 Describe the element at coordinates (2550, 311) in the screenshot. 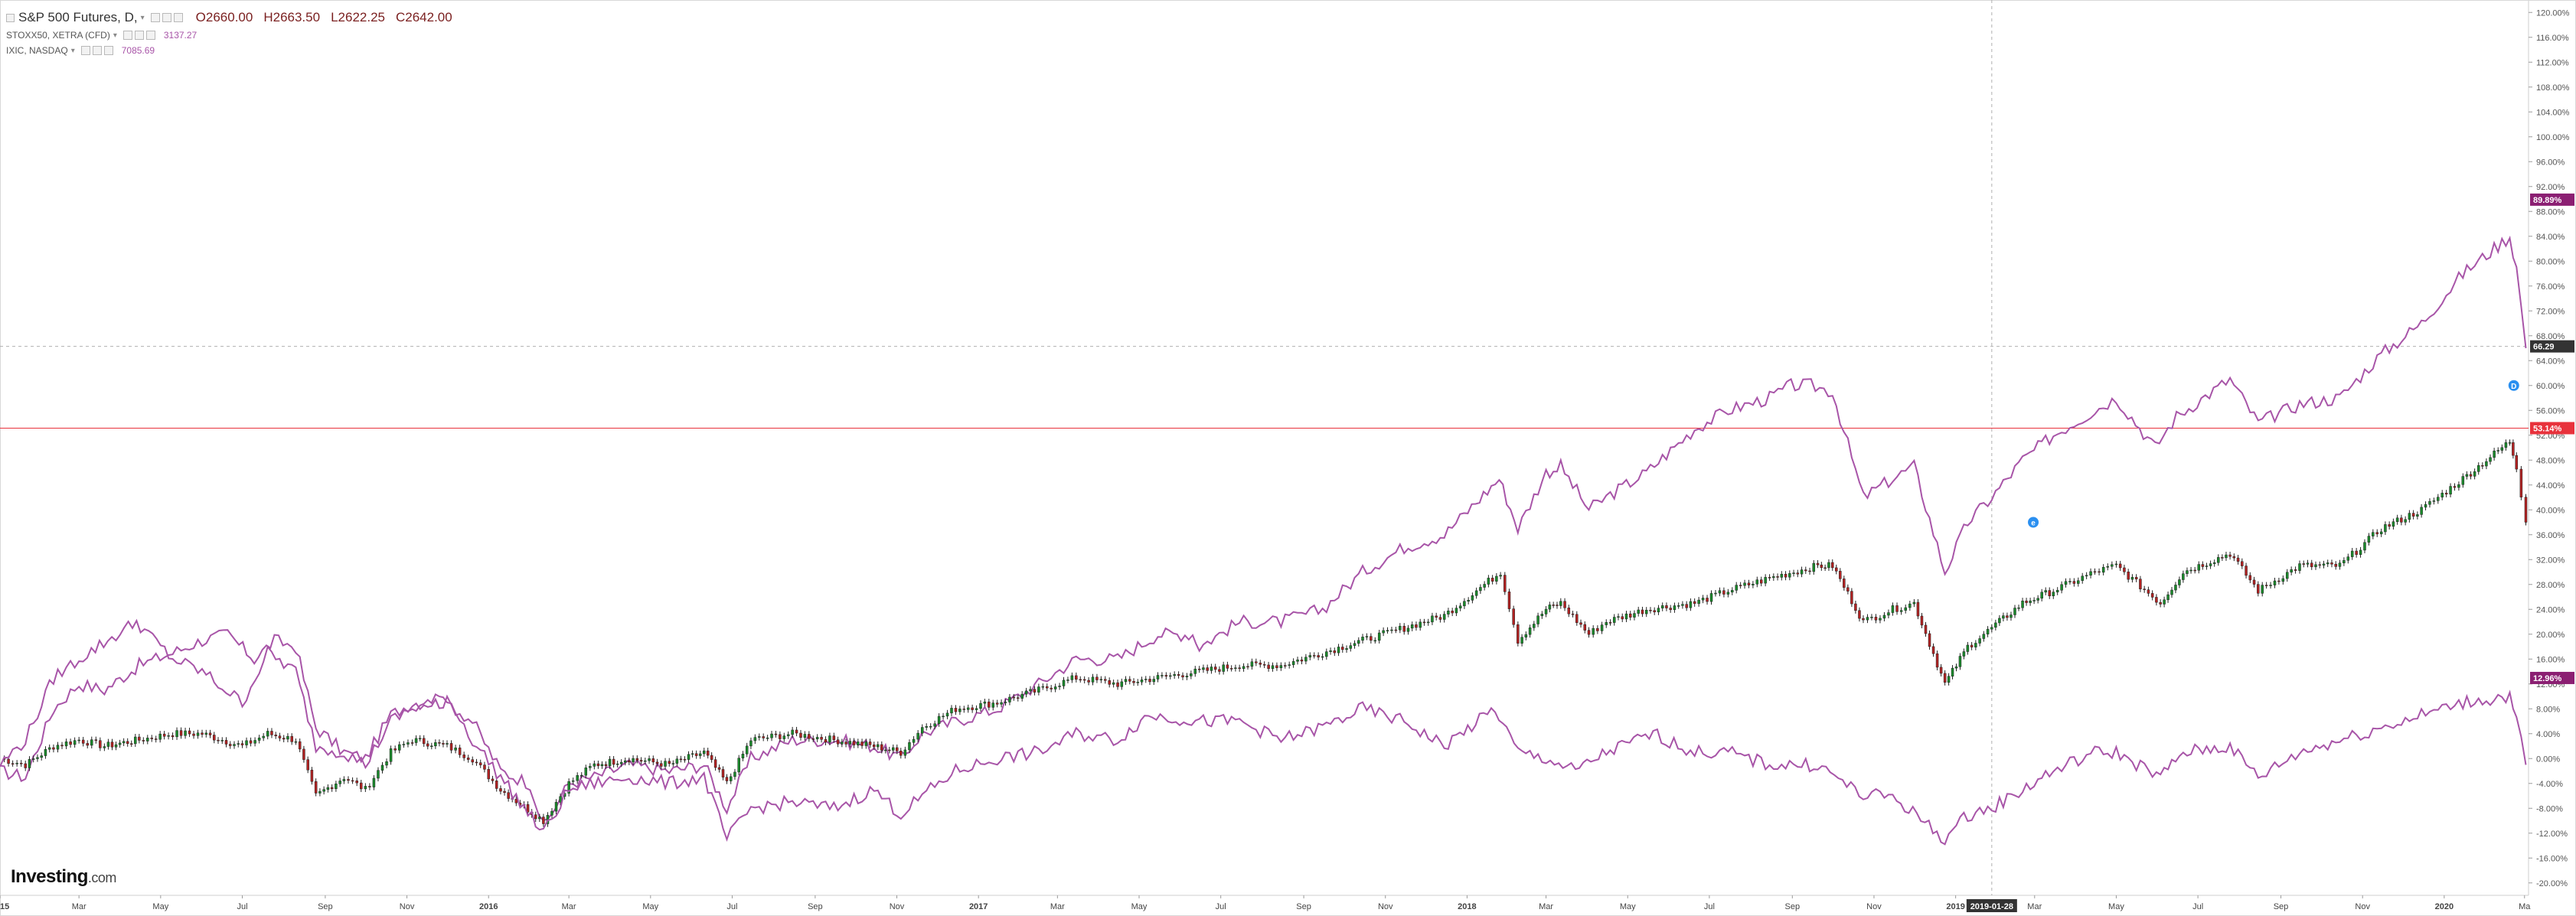

I see `y-tick-label: 72.00%` at that location.